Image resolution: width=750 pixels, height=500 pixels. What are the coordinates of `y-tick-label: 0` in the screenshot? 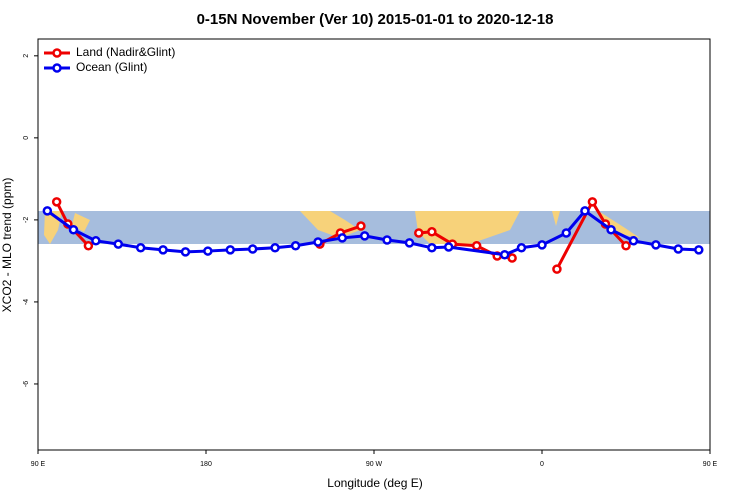 It's located at (26, 138).